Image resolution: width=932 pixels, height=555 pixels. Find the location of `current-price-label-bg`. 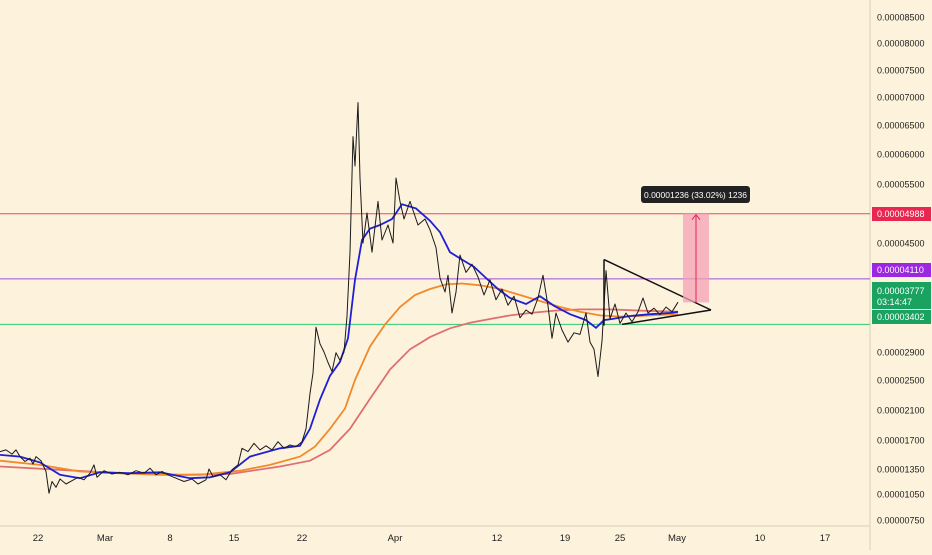

current-price-label-bg is located at coordinates (901, 295).